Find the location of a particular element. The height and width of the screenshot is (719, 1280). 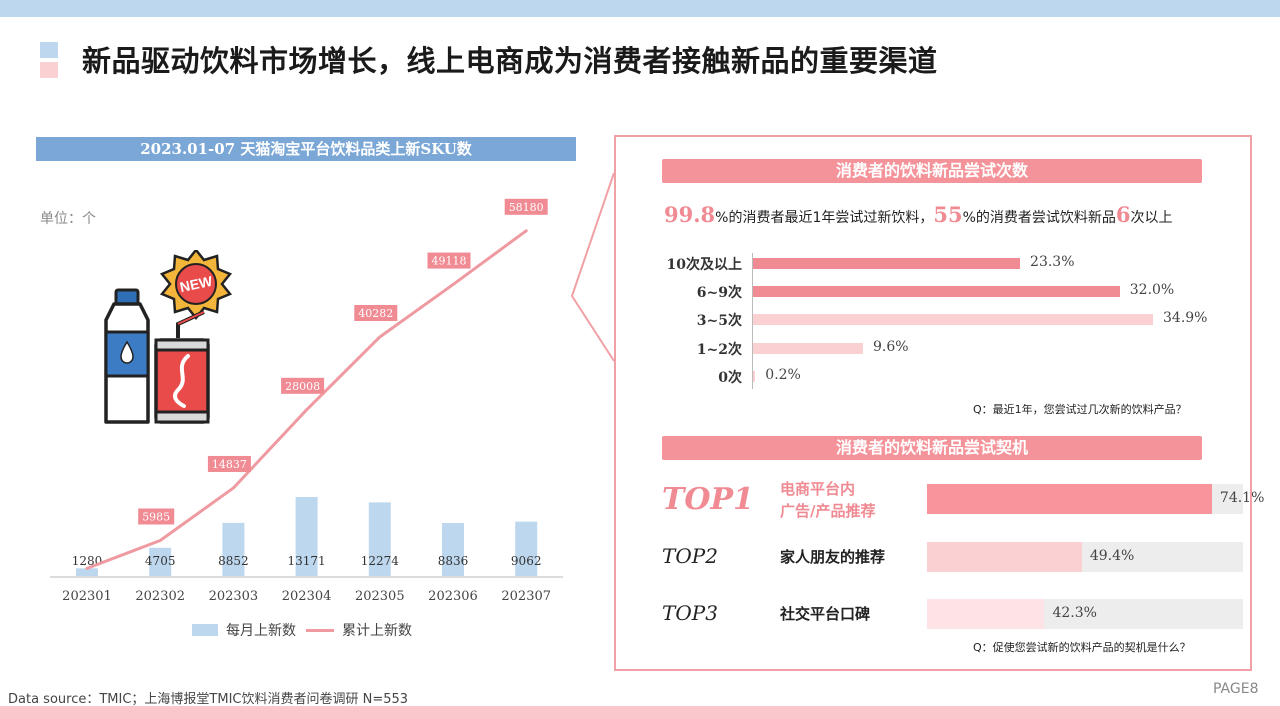

trigger-value-label: 49.4% is located at coordinates (1112, 556).